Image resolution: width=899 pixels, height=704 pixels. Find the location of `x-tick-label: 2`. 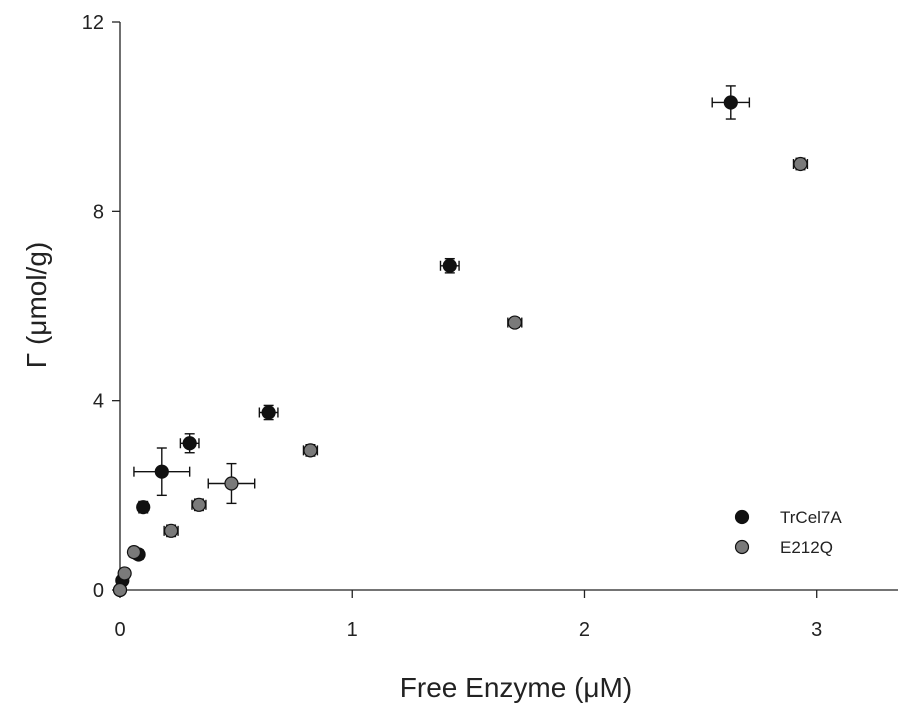

x-tick-label: 2 is located at coordinates (584, 630).